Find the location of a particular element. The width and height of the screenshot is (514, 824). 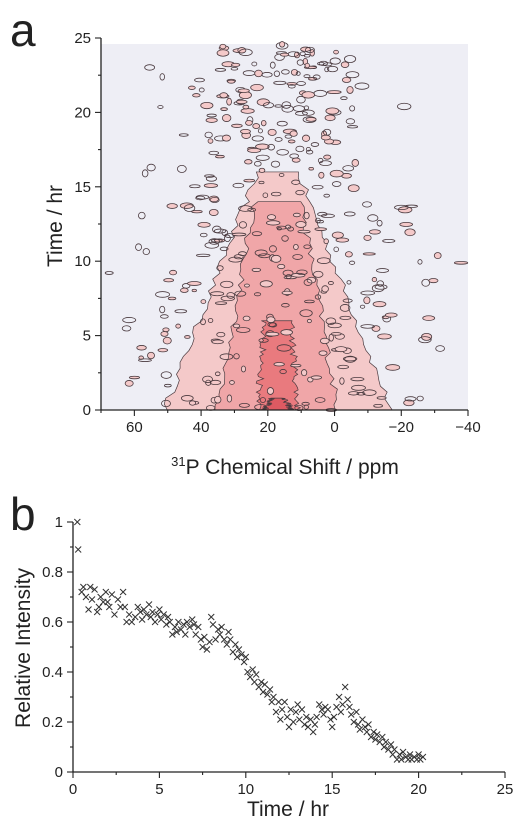

panel-a-xlabel-text: P Chemical Shift / ppm is located at coordinates (292, 467).